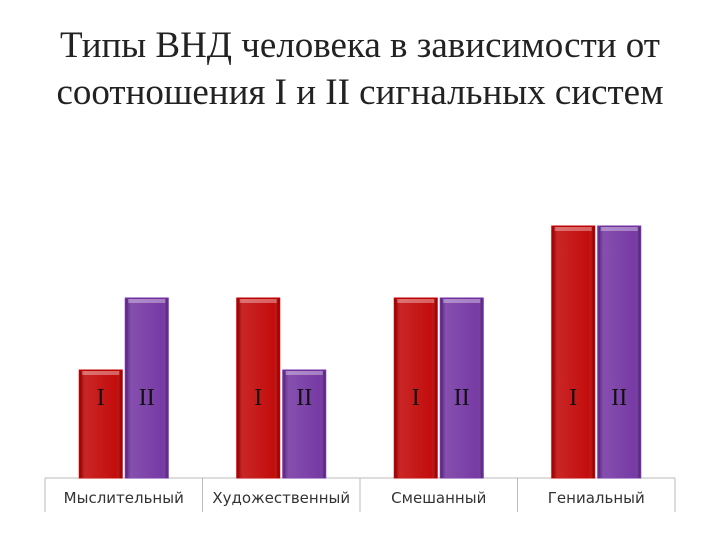 The image size is (720, 540). I want to click on x-tick-label: Художественный, so click(281, 498).